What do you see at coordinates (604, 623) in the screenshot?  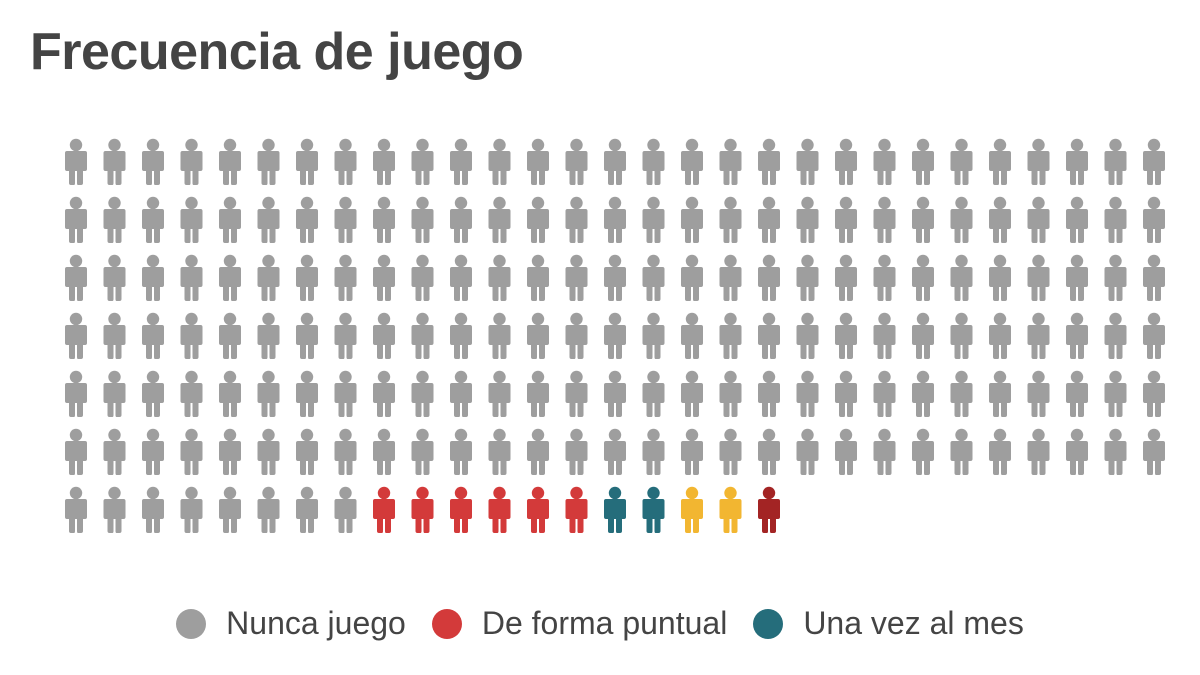 I see `legend-label: De forma puntual` at bounding box center [604, 623].